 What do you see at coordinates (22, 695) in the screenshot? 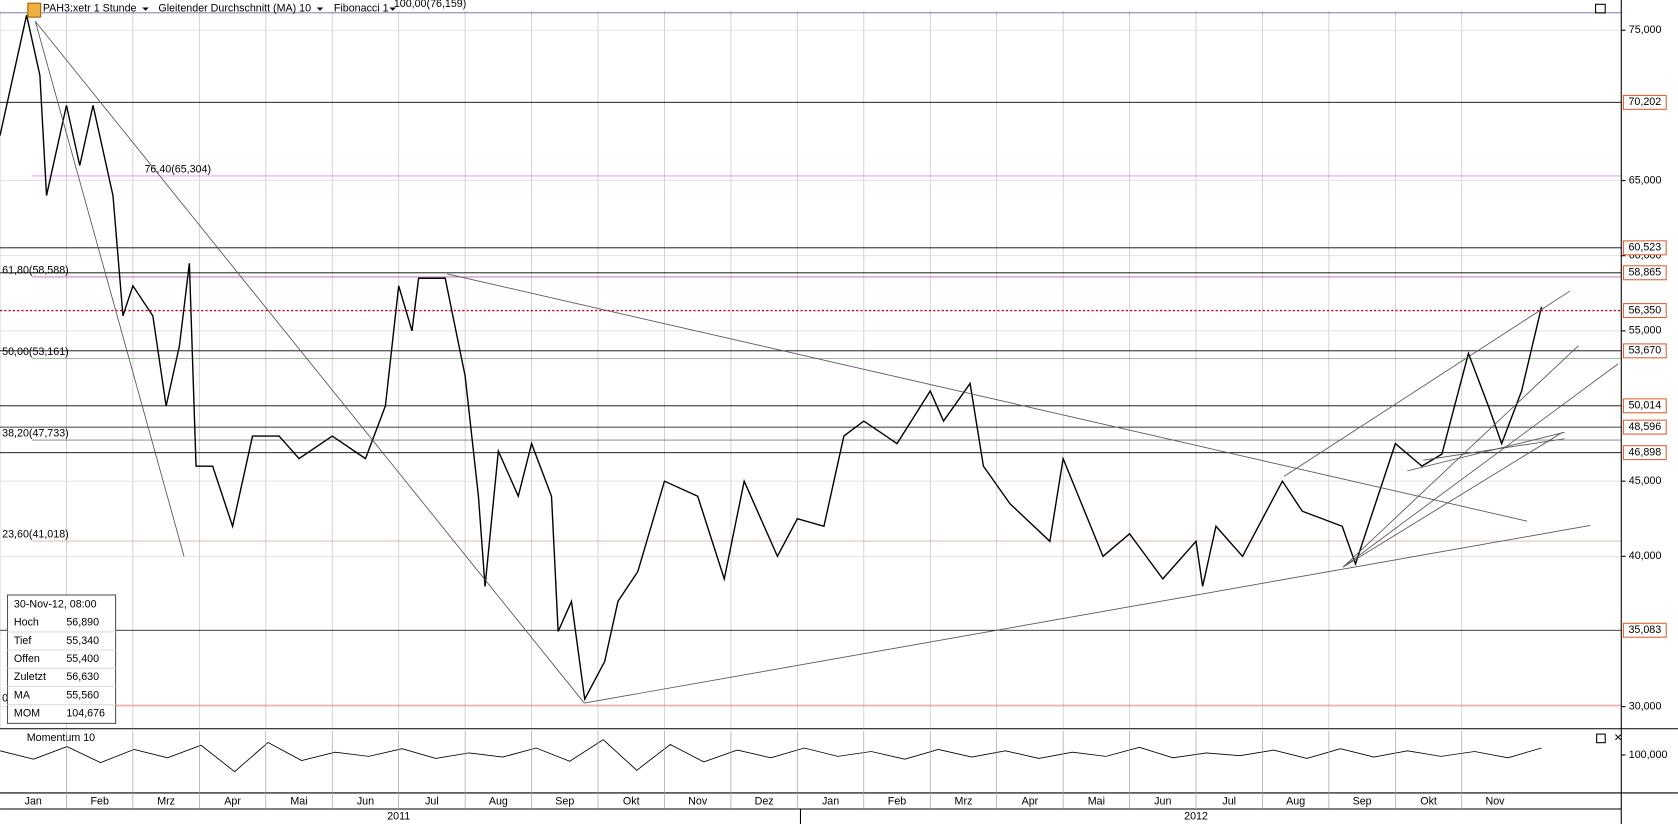
I see `info-label: MA` at bounding box center [22, 695].